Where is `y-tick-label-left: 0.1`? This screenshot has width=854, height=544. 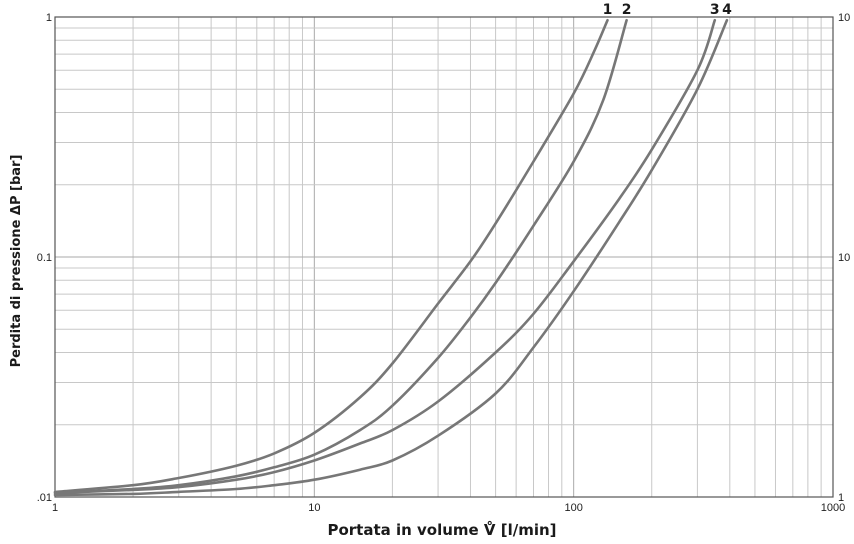
y-tick-label-left: 0.1 is located at coordinates (44, 258).